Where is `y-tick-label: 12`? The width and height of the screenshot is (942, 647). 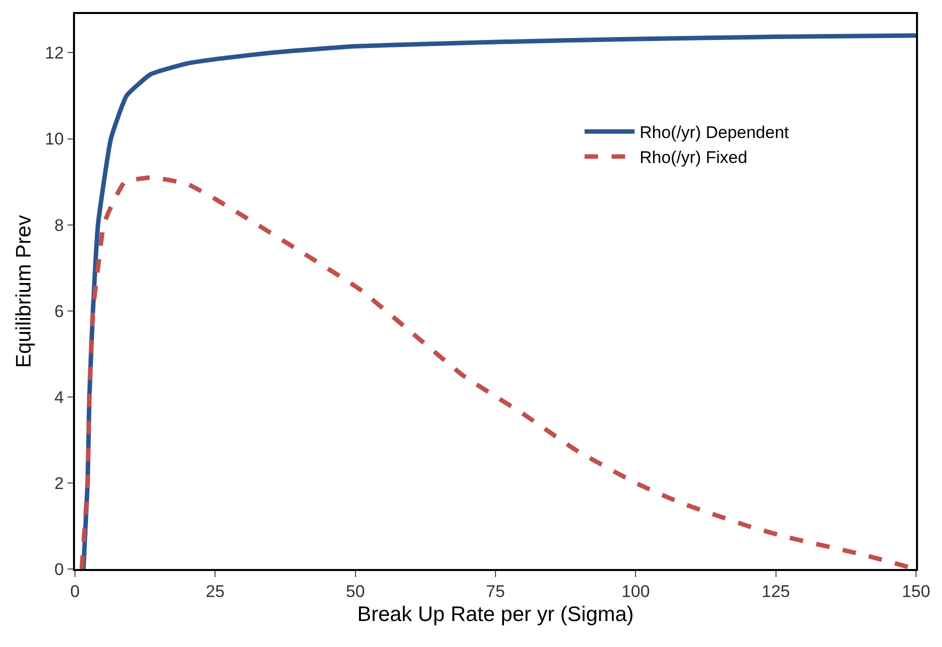 y-tick-label: 12 is located at coordinates (54, 53).